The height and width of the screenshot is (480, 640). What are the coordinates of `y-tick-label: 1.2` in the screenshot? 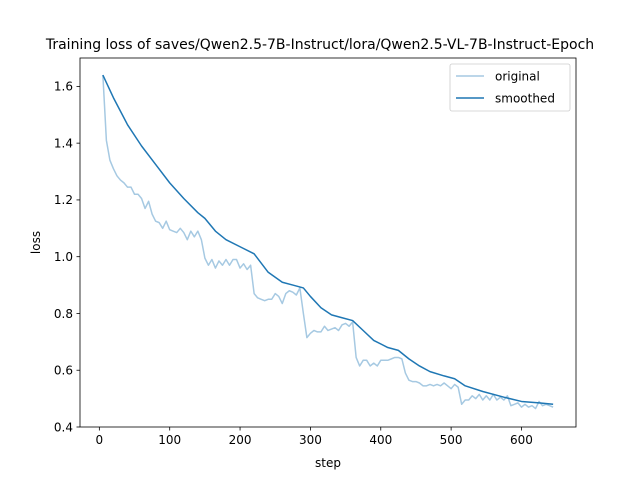 It's located at (63, 200).